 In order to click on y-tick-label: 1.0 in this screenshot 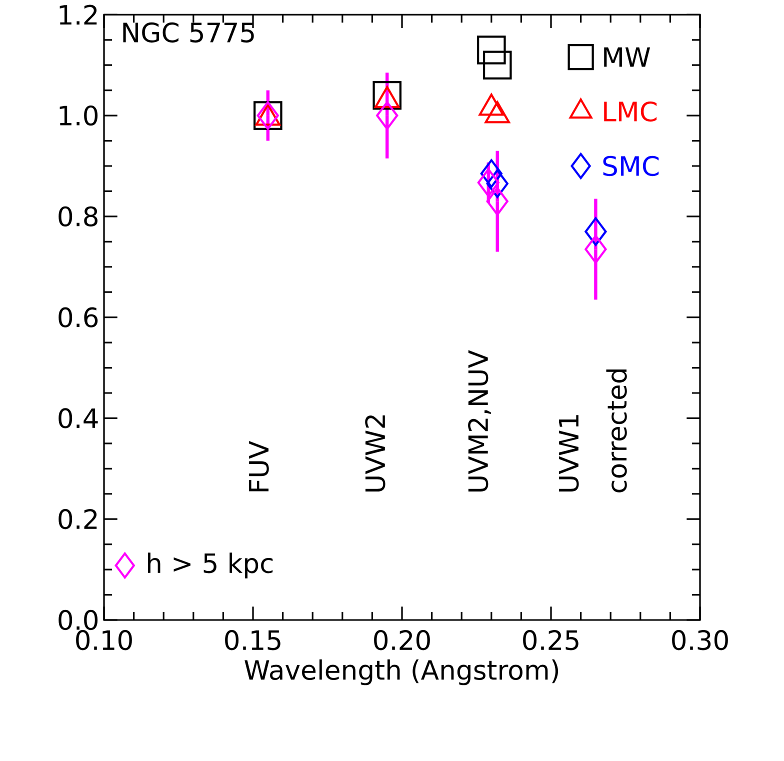, I will do `click(79, 115)`.